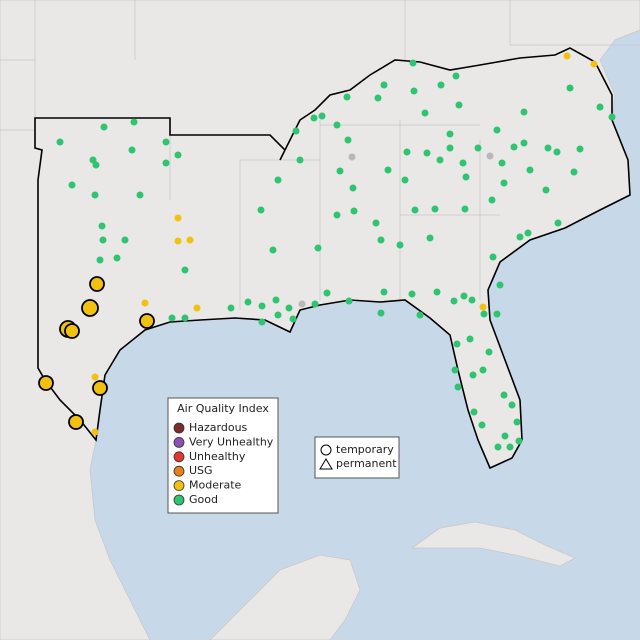  Describe the element at coordinates (326, 464) in the screenshot. I see `triangle-symbol` at that location.